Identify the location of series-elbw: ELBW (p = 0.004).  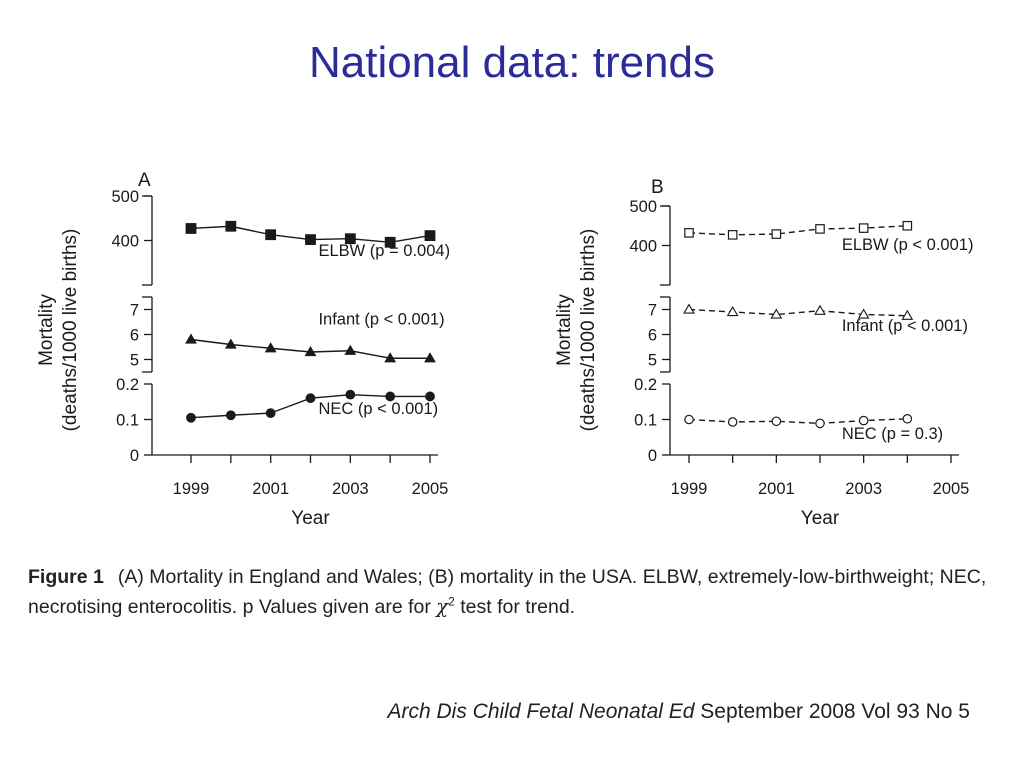
(317, 240).